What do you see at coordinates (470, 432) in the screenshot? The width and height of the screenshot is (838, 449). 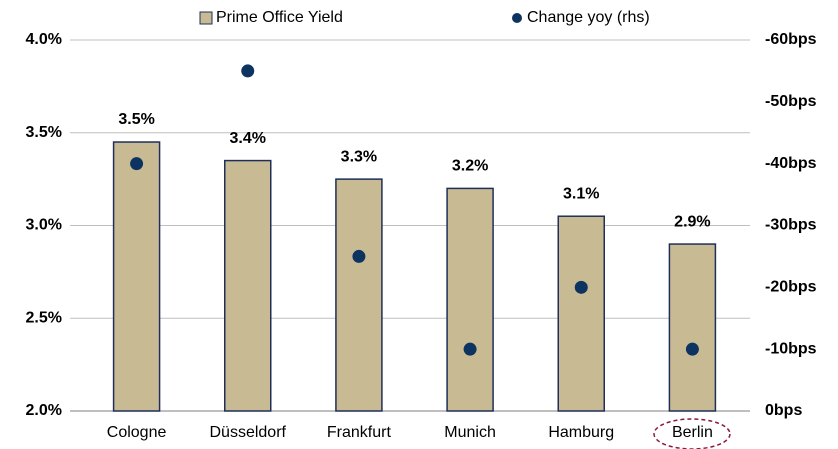 I see `x-tick-label: Munich` at bounding box center [470, 432].